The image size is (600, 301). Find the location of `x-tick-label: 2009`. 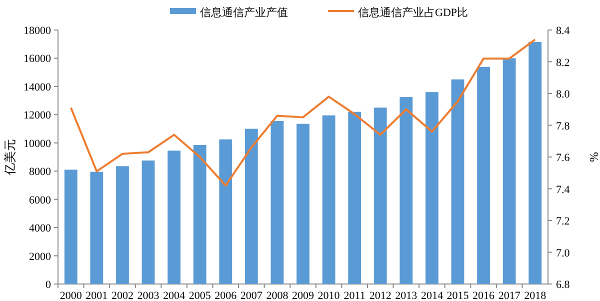

x-tick-label: 2009 is located at coordinates (303, 295).